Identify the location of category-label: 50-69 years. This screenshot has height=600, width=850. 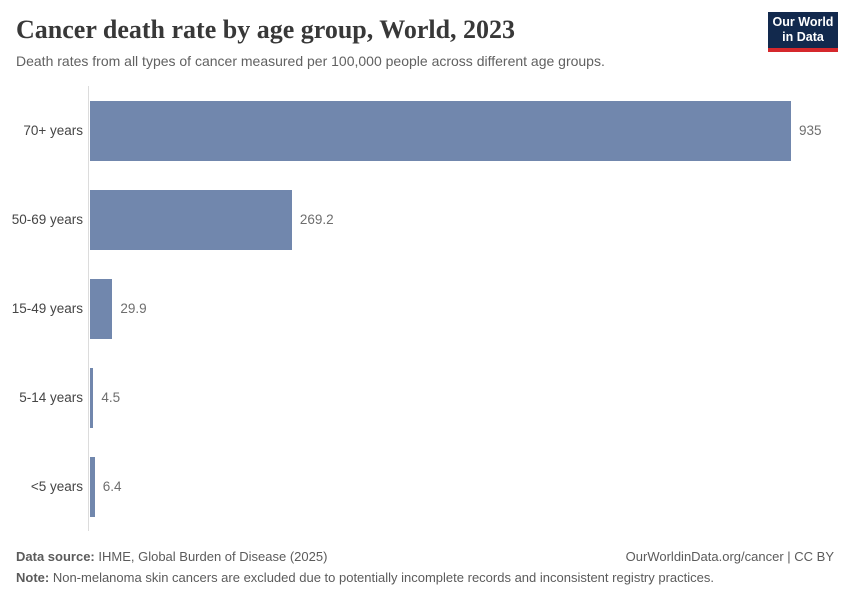
(47, 219).